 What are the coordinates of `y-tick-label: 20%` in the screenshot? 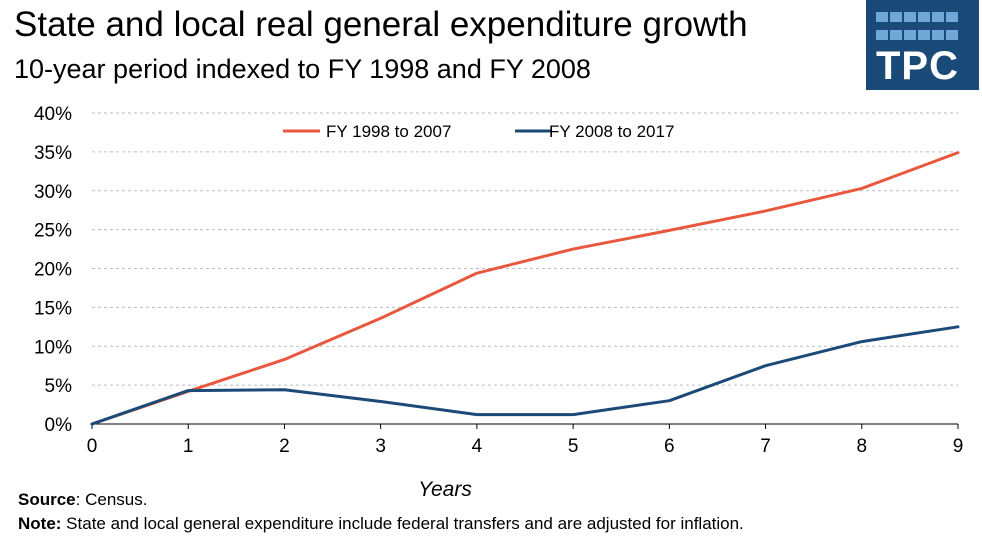 It's located at (53, 270).